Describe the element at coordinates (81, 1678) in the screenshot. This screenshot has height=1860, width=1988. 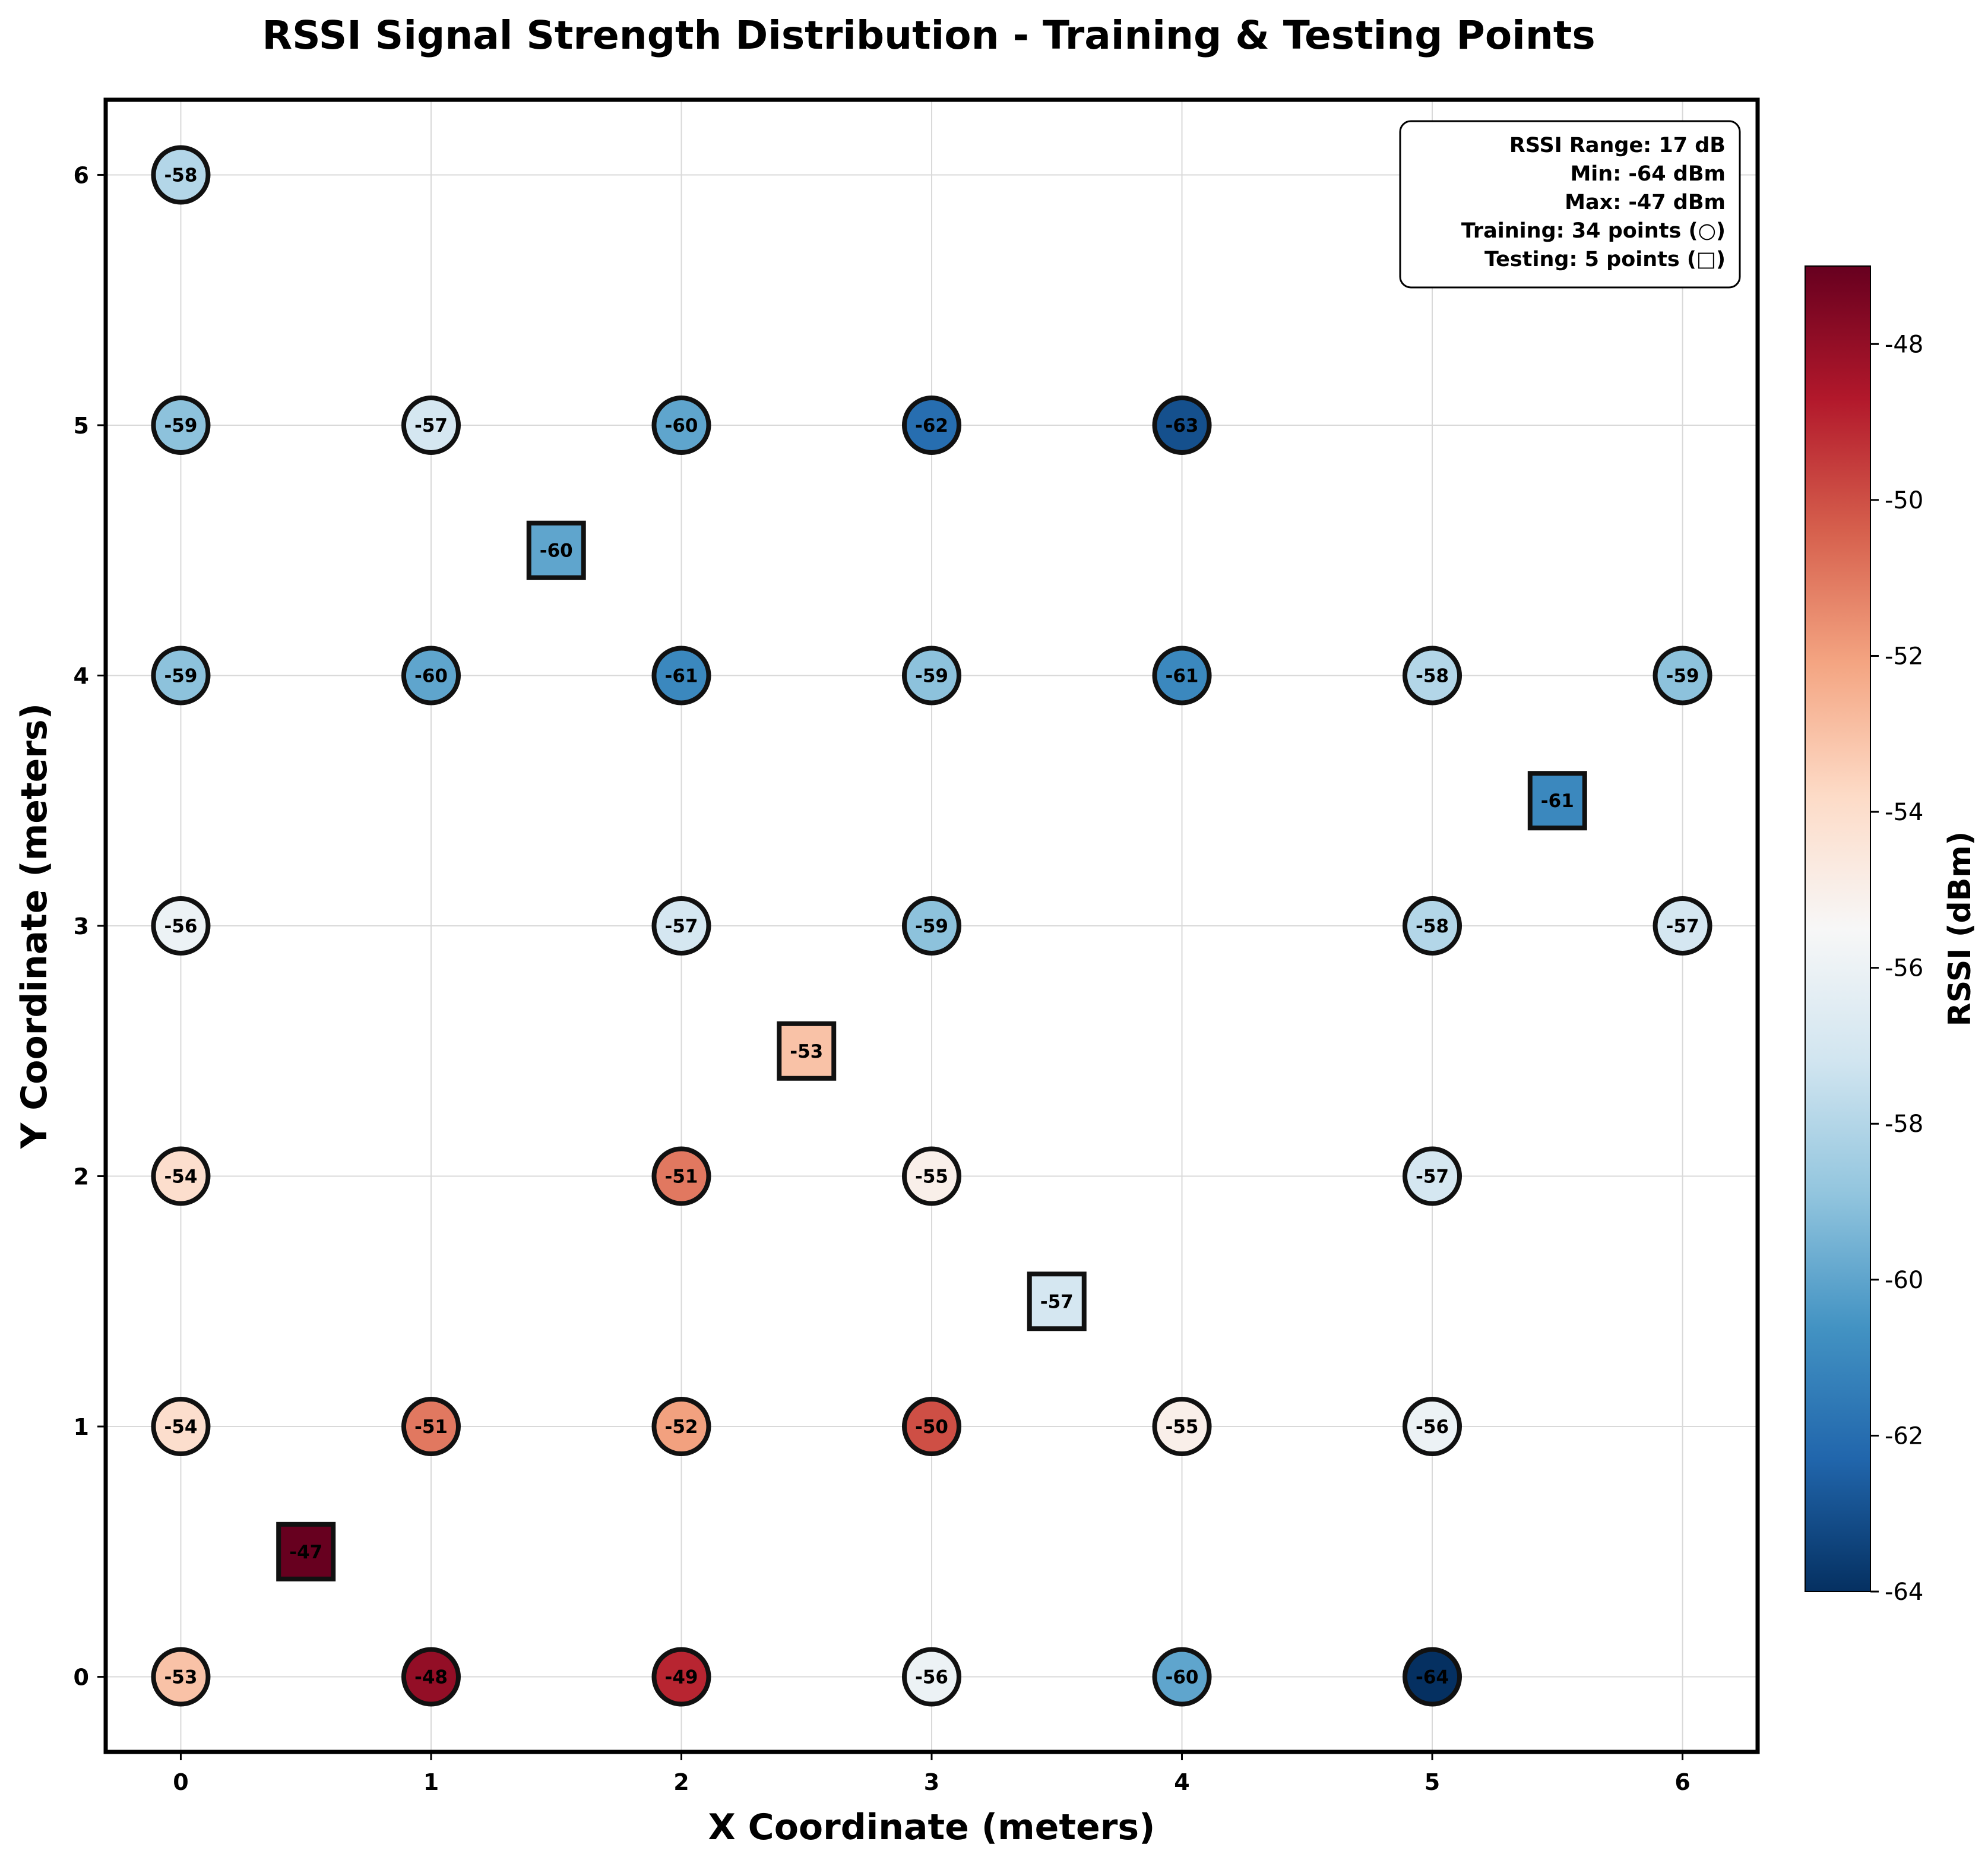
I see `y-tick-label: 0` at that location.